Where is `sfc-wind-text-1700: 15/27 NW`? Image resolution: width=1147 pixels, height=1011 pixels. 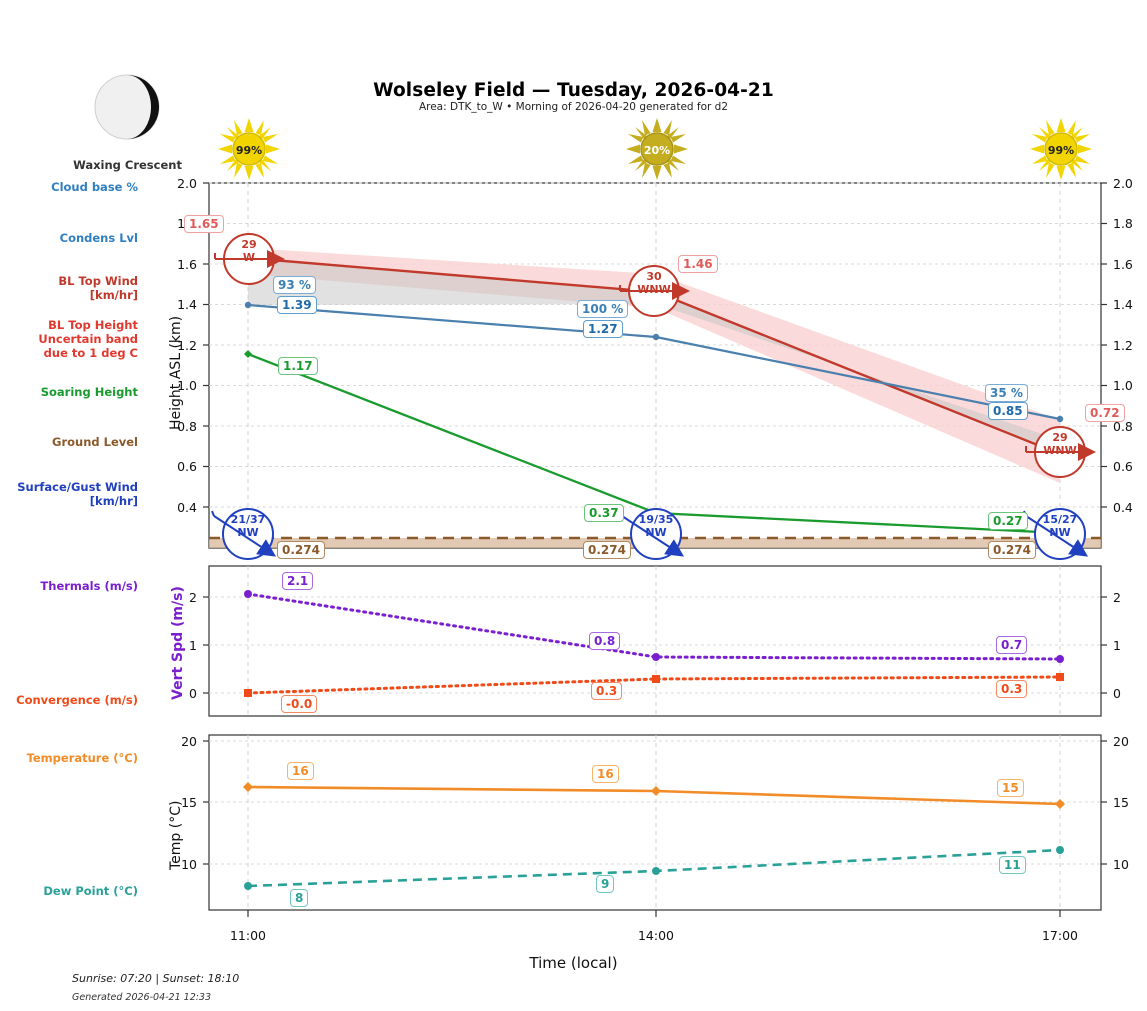 sfc-wind-text-1700: 15/27 NW is located at coordinates (1060, 526).